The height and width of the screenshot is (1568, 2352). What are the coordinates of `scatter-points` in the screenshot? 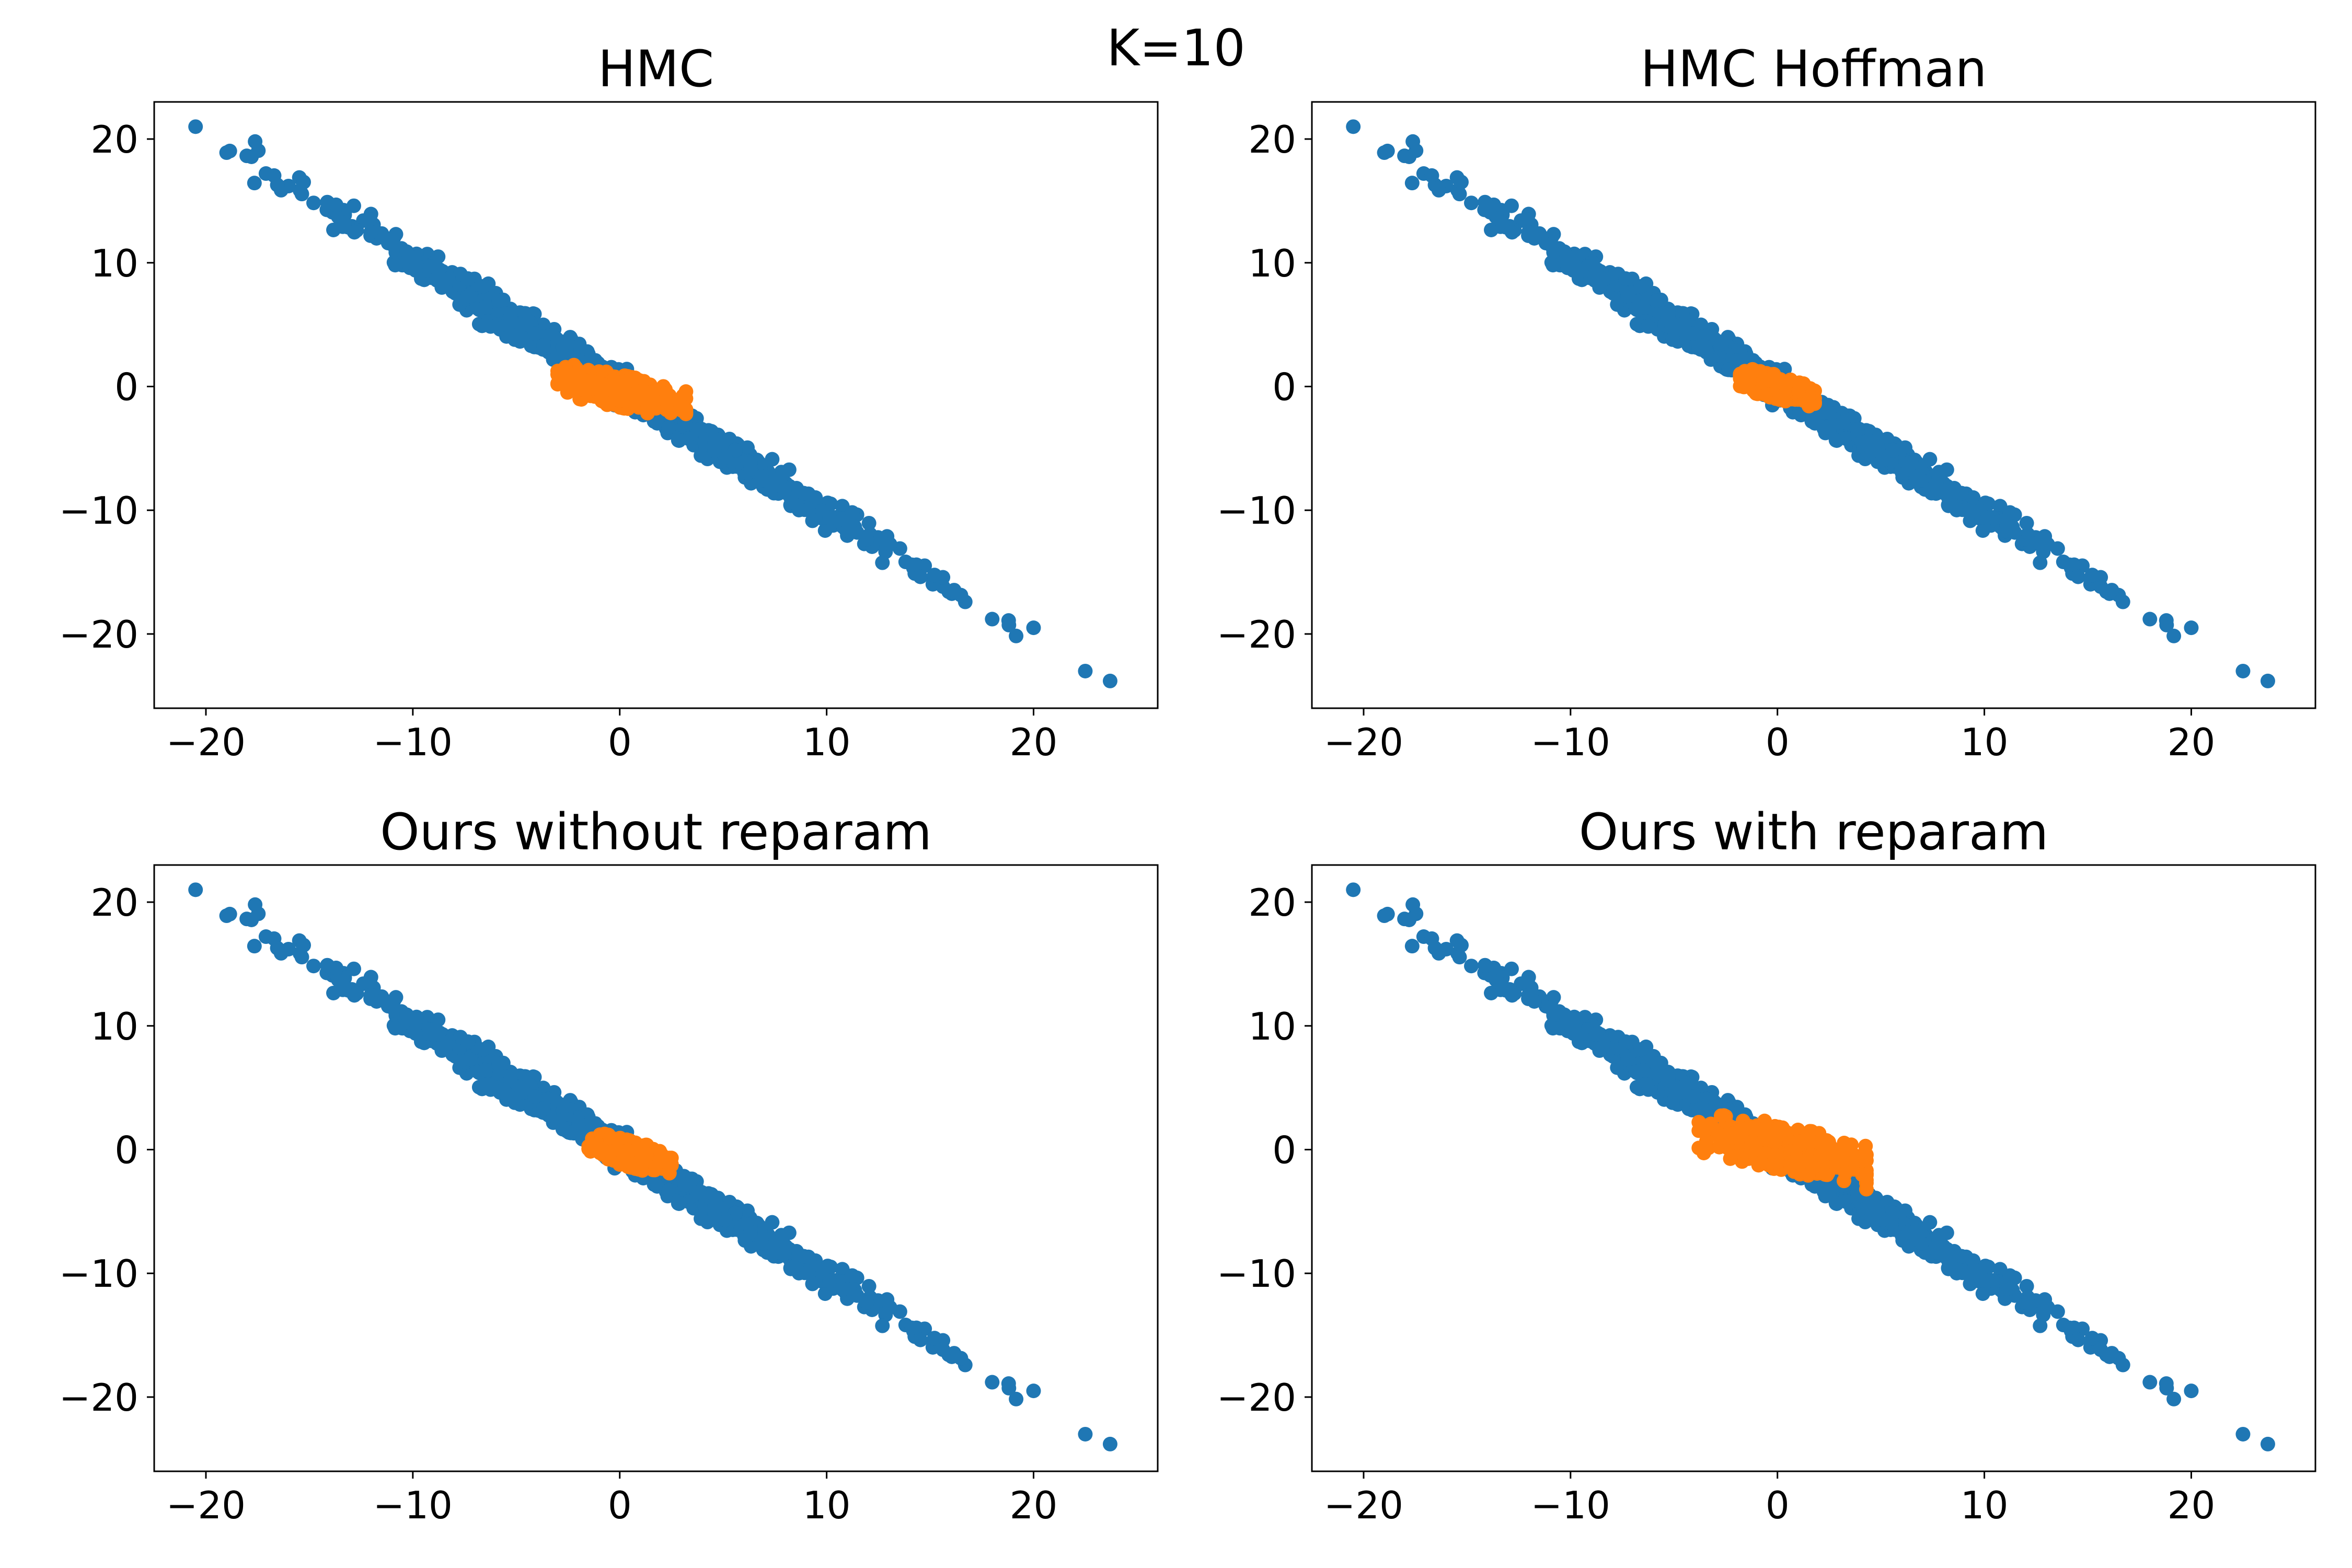 It's located at (652, 403).